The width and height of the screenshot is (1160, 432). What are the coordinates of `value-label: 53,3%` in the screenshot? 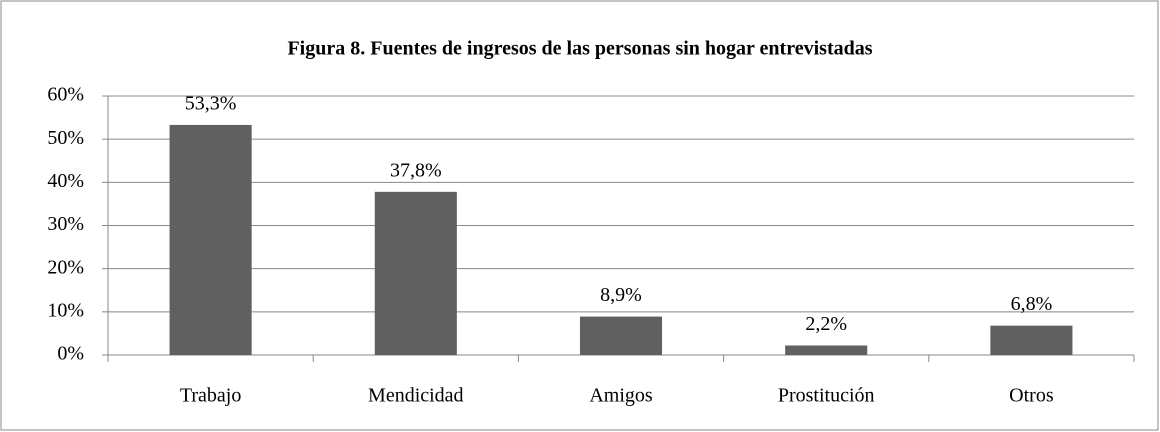 It's located at (211, 104).